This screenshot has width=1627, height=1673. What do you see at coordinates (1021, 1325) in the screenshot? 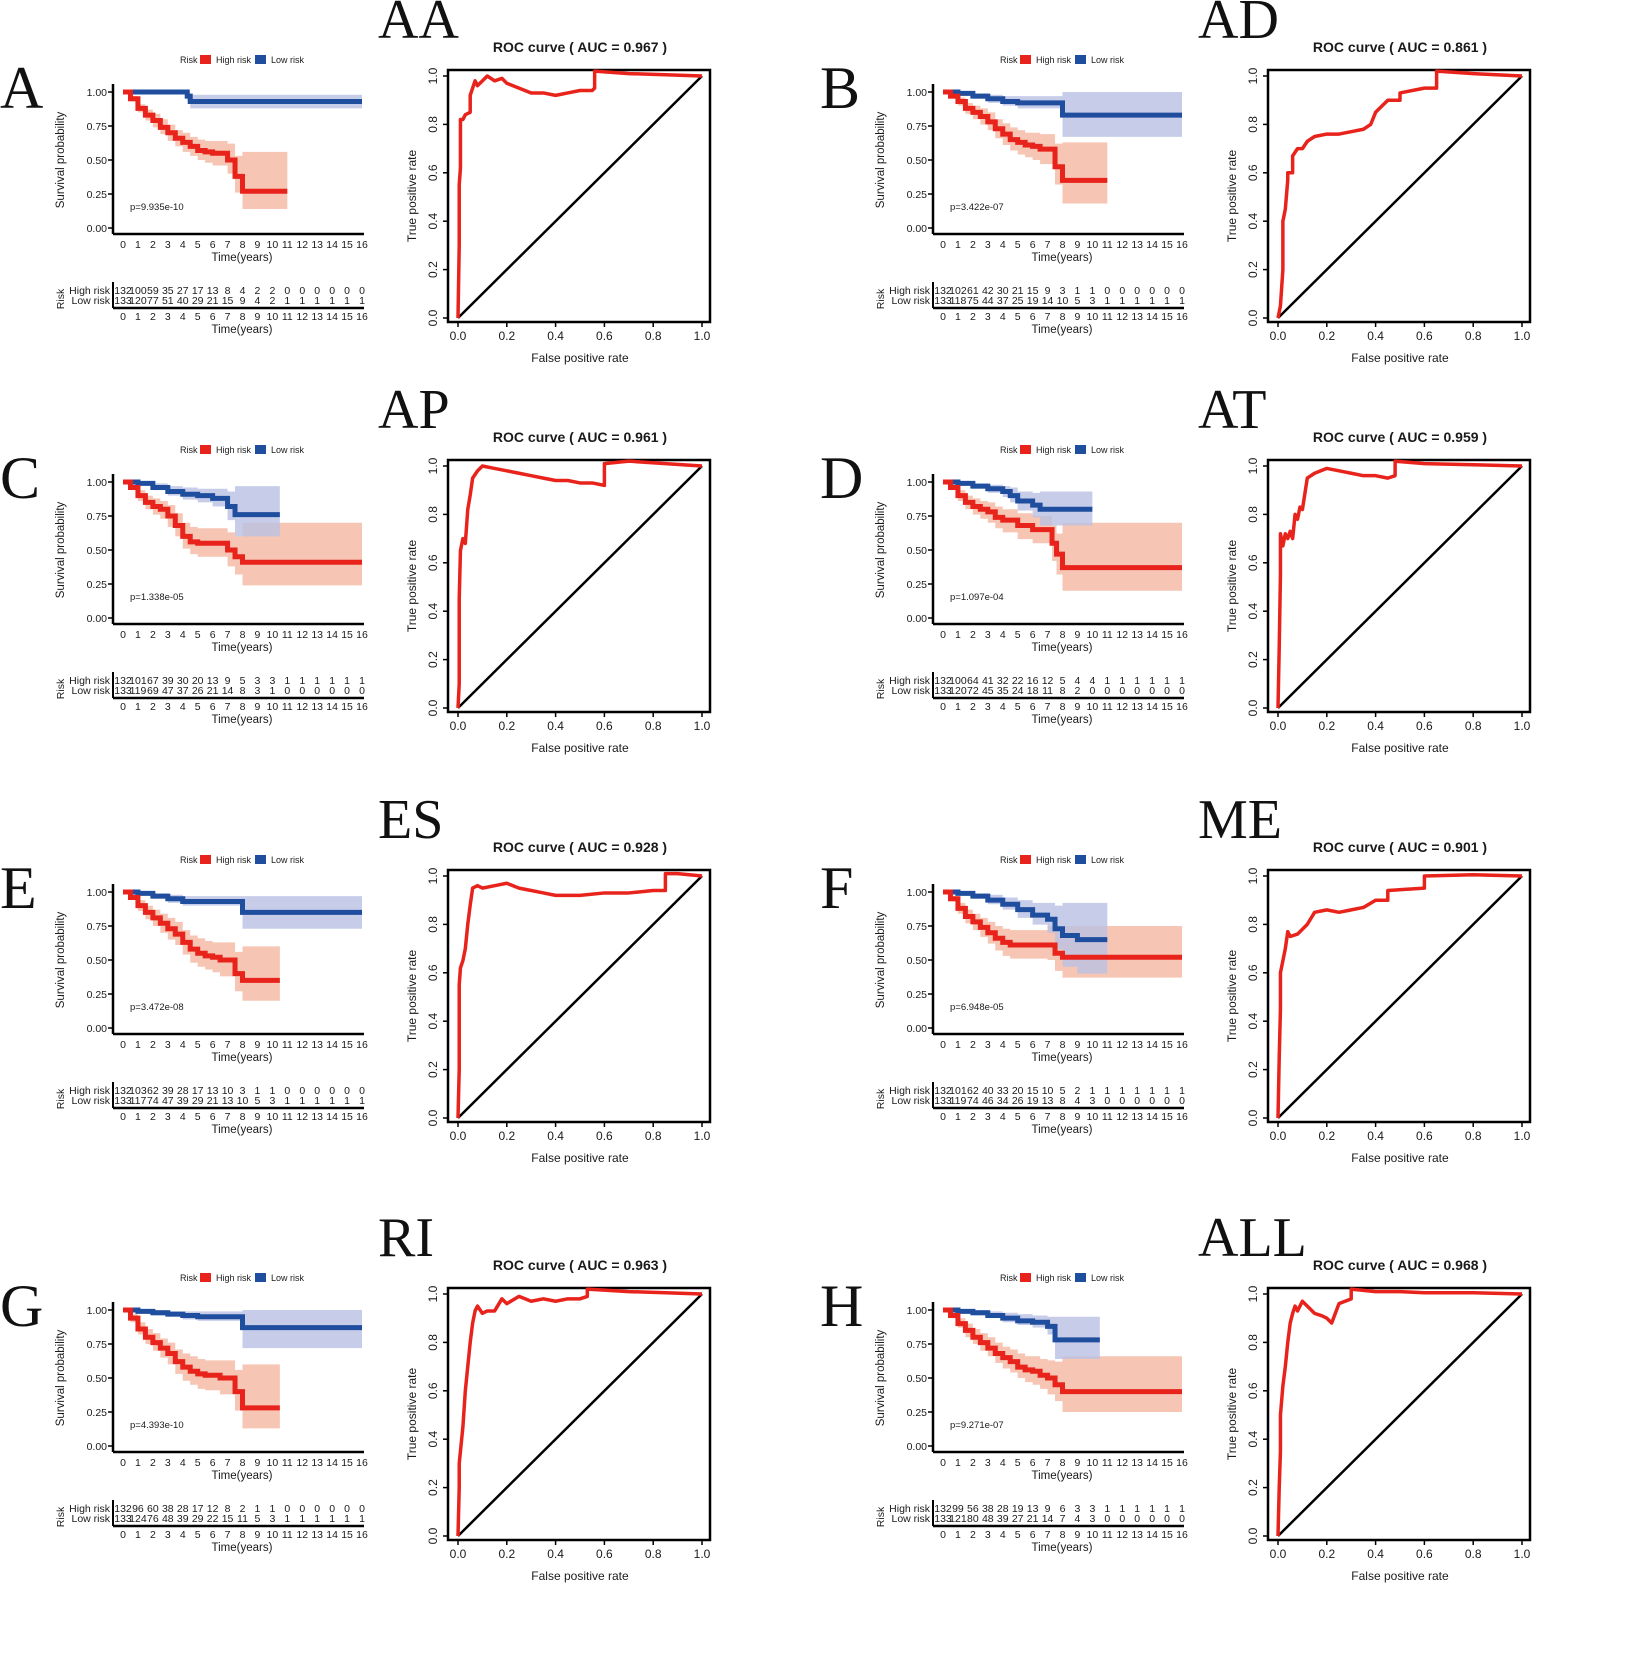
I see `survival-curve-low-risk` at bounding box center [1021, 1325].